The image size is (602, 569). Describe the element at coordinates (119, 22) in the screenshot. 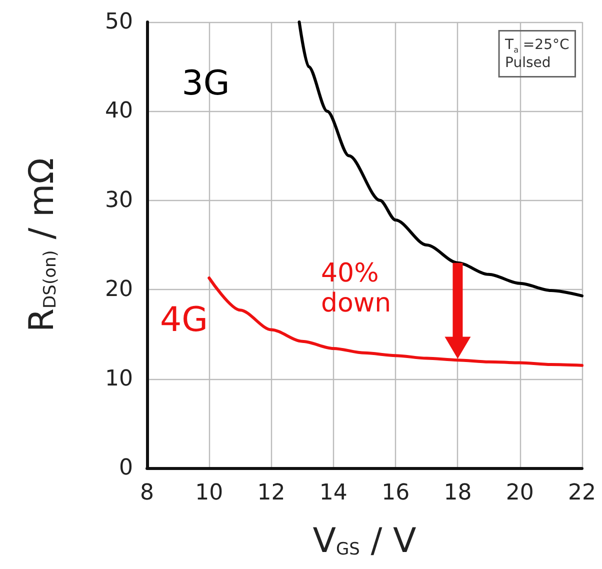

I see `y-tick-label: 50` at that location.